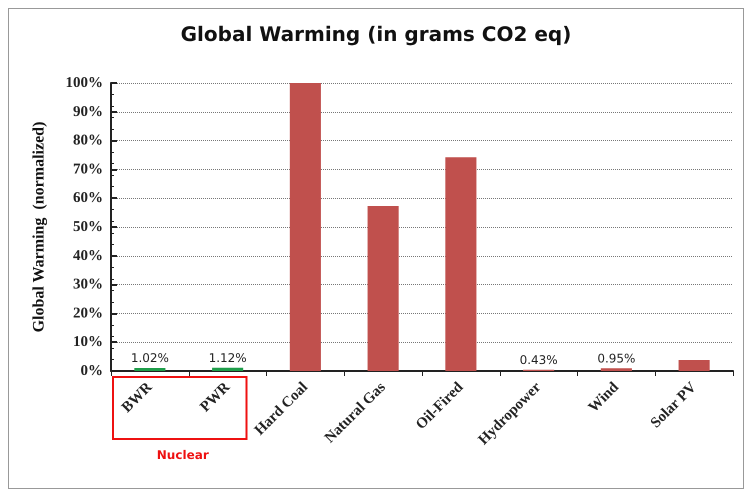 This screenshot has width=750, height=495. Describe the element at coordinates (88, 284) in the screenshot. I see `y-tick-label: 30%` at that location.